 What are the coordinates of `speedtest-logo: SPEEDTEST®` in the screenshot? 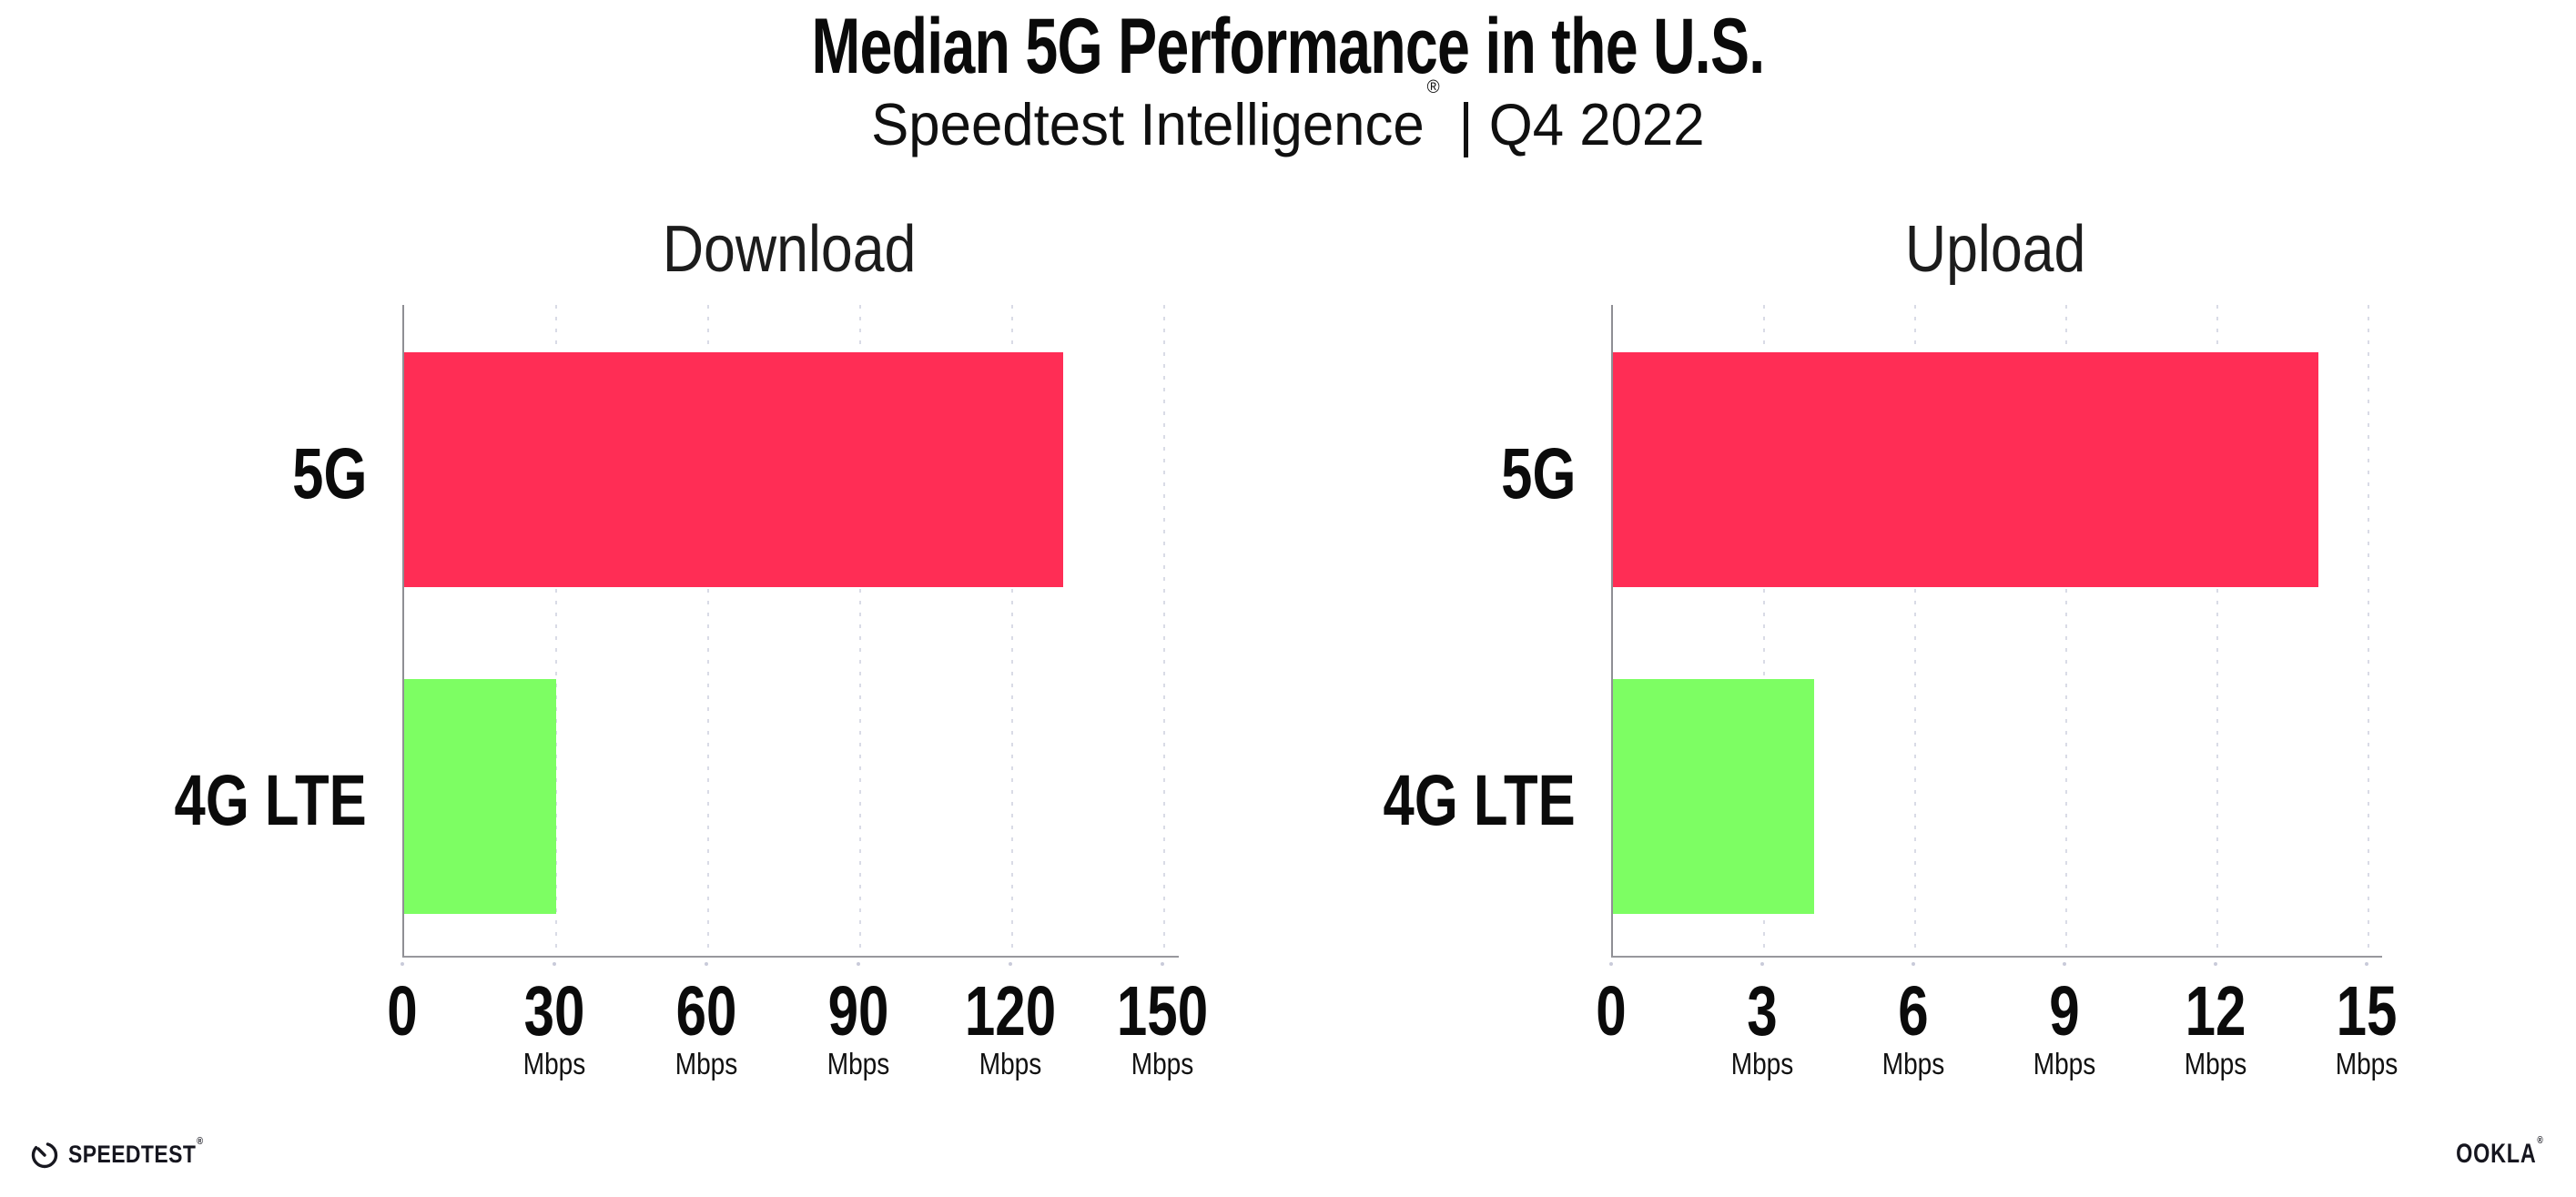 It's located at (129, 1153).